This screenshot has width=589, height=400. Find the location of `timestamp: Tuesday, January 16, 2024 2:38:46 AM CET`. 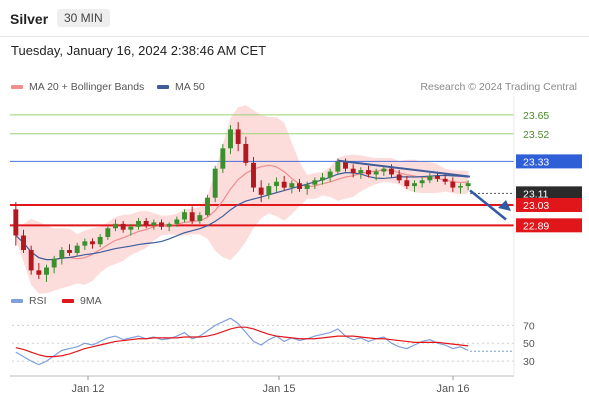

timestamp: Tuesday, January 16, 2024 2:38:46 AM CET is located at coordinates (139, 50).